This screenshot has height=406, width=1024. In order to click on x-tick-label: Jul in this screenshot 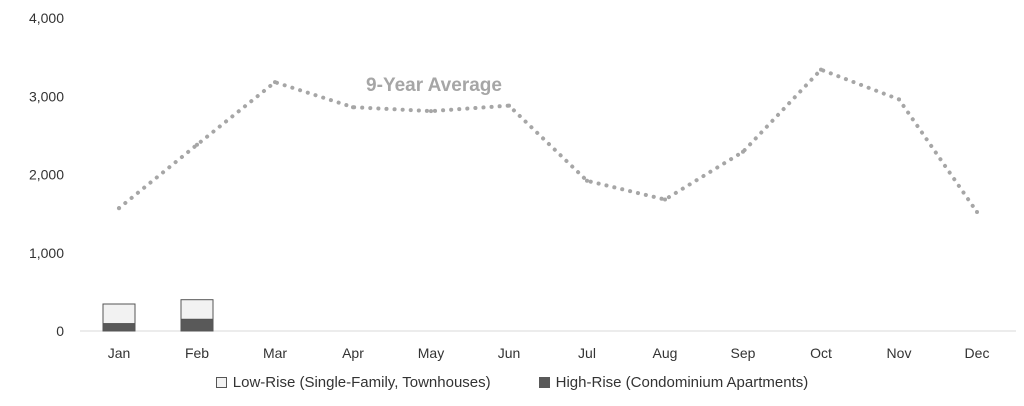, I will do `click(587, 353)`.